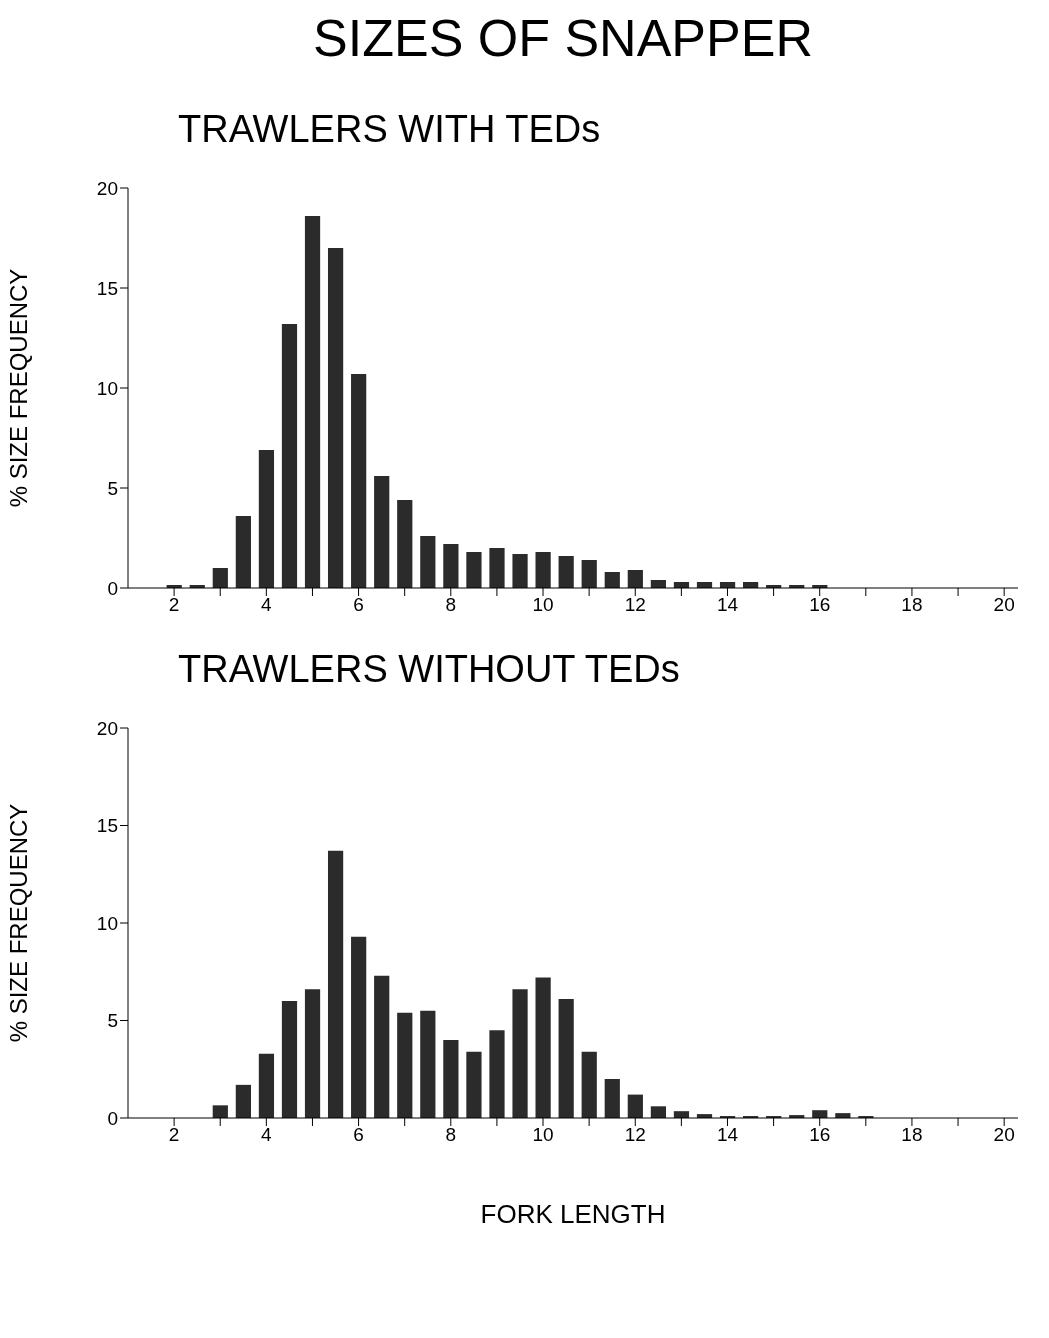  What do you see at coordinates (429, 670) in the screenshot?
I see `chart-title: TRAWLERS WITHOUT TEDs` at bounding box center [429, 670].